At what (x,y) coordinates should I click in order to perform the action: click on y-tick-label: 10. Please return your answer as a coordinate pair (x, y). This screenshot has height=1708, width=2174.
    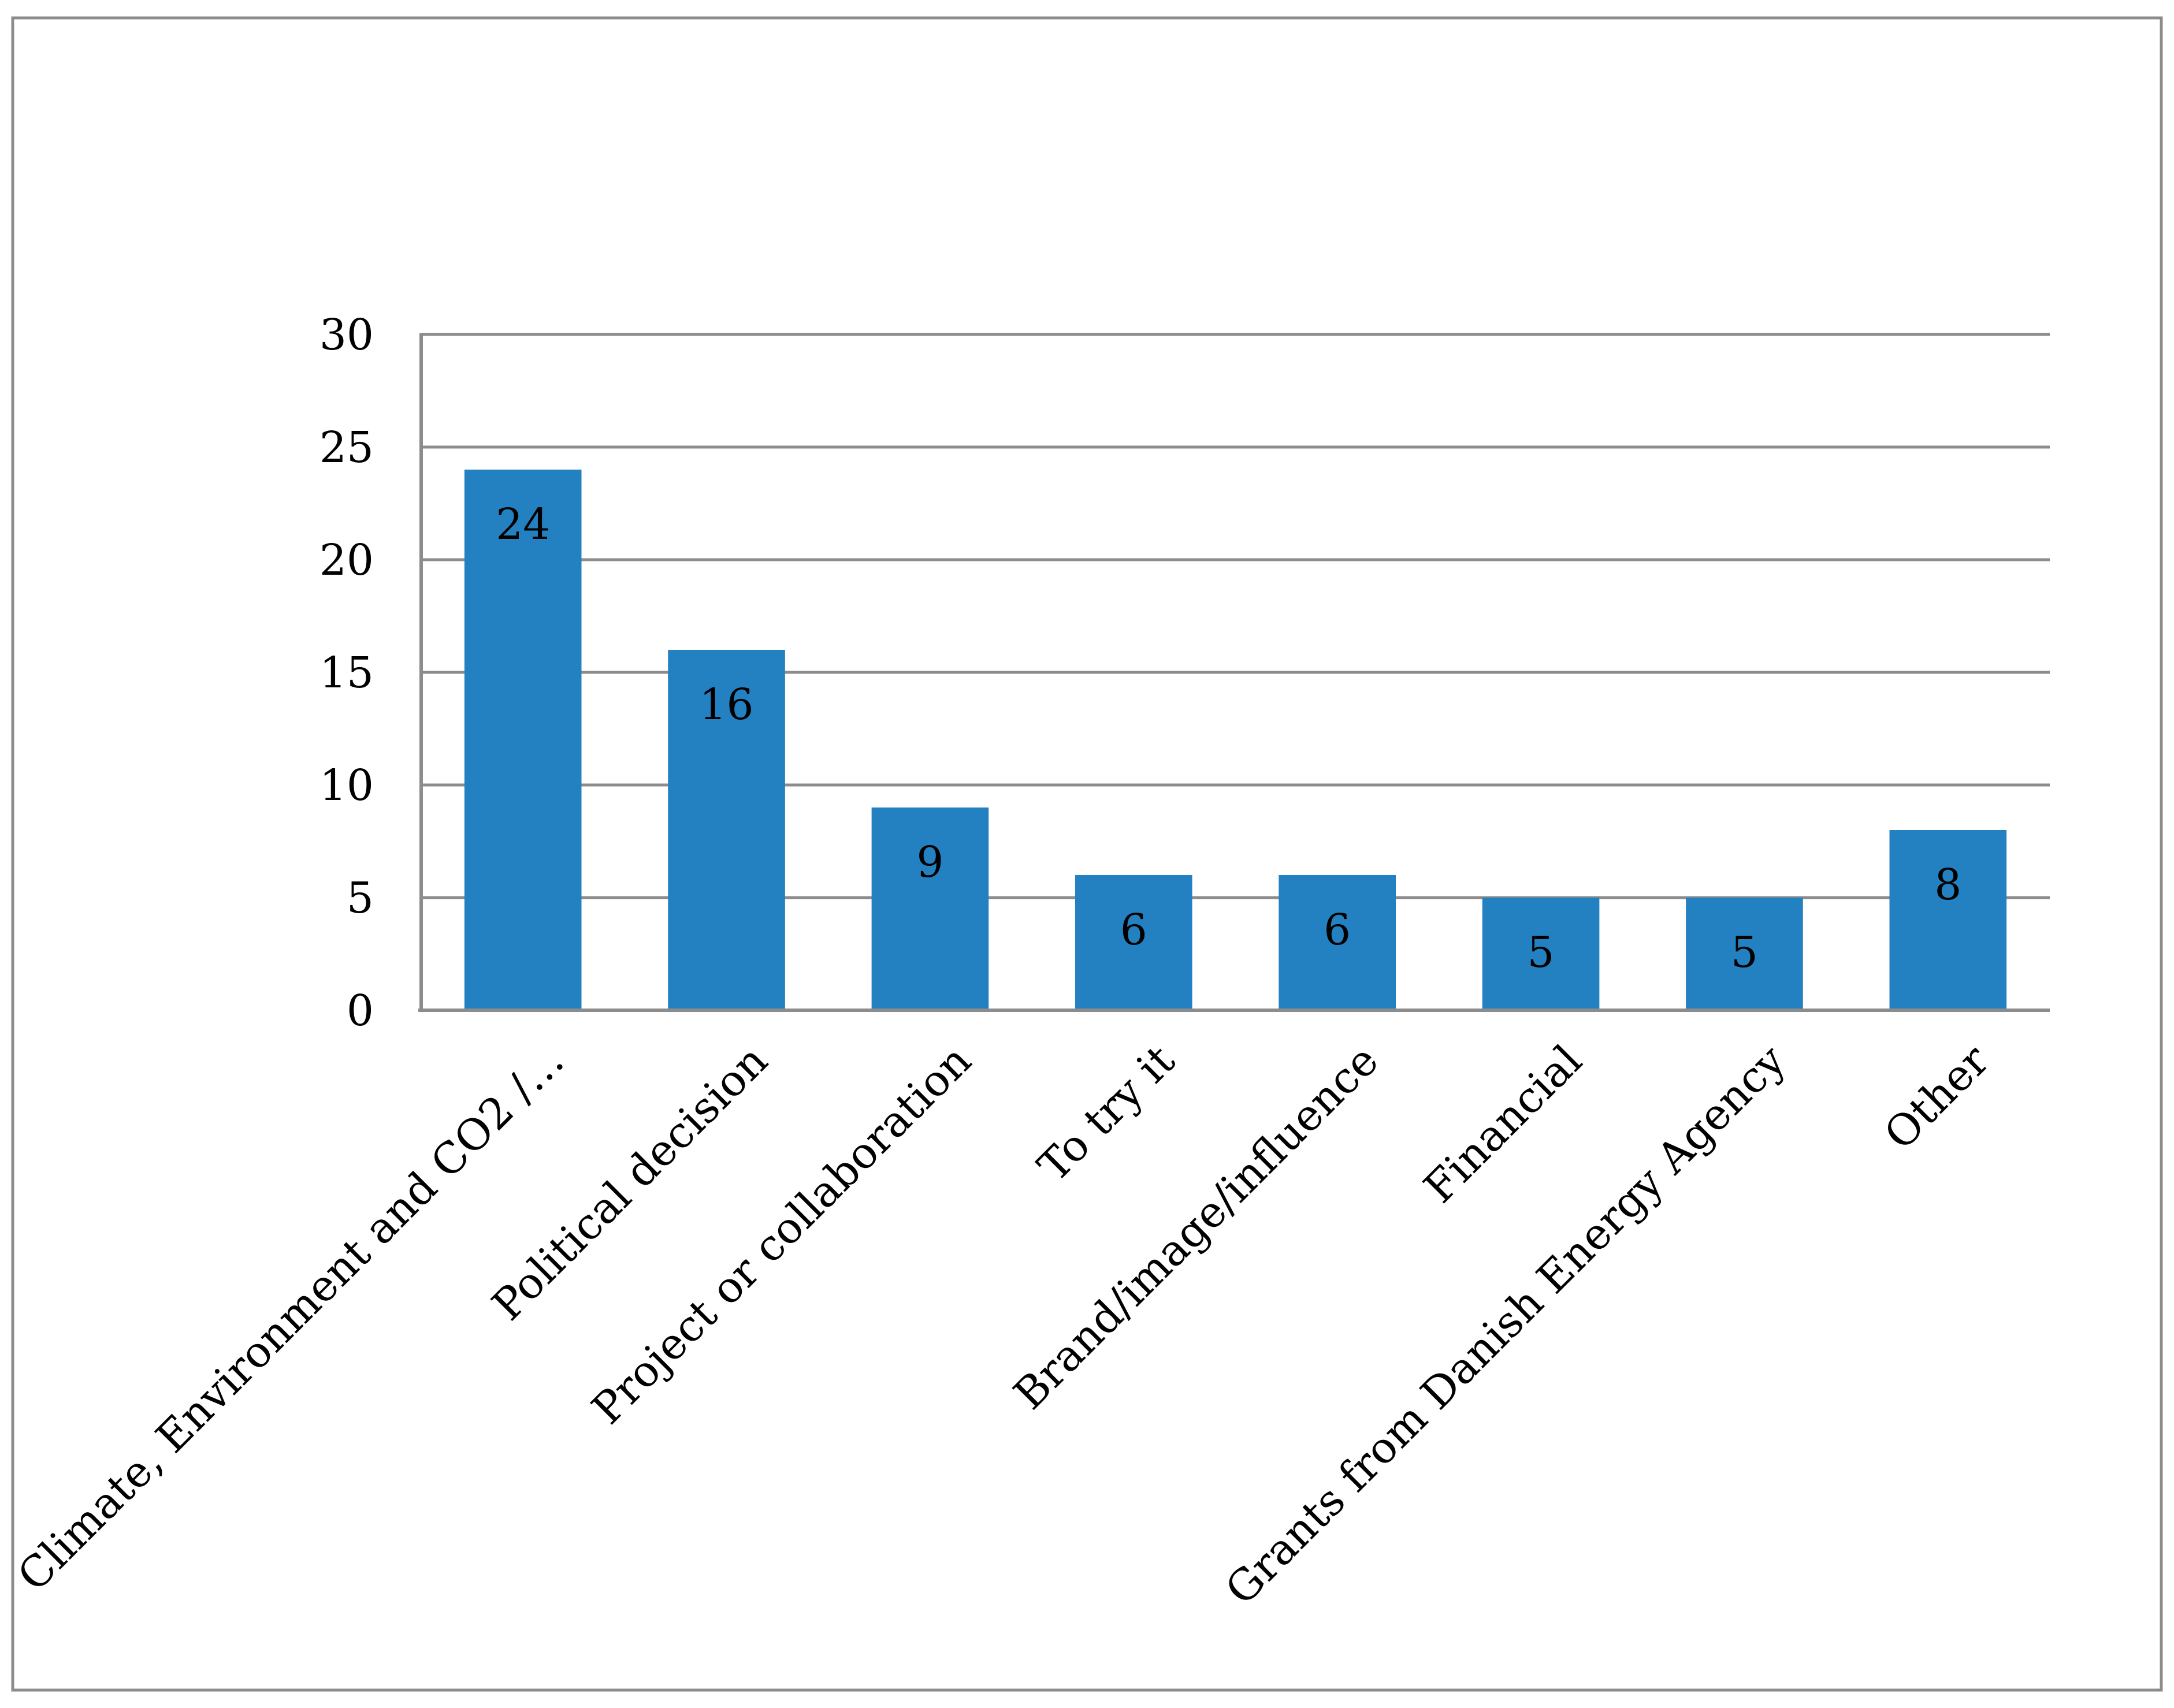
    Looking at the image, I should click on (346, 785).